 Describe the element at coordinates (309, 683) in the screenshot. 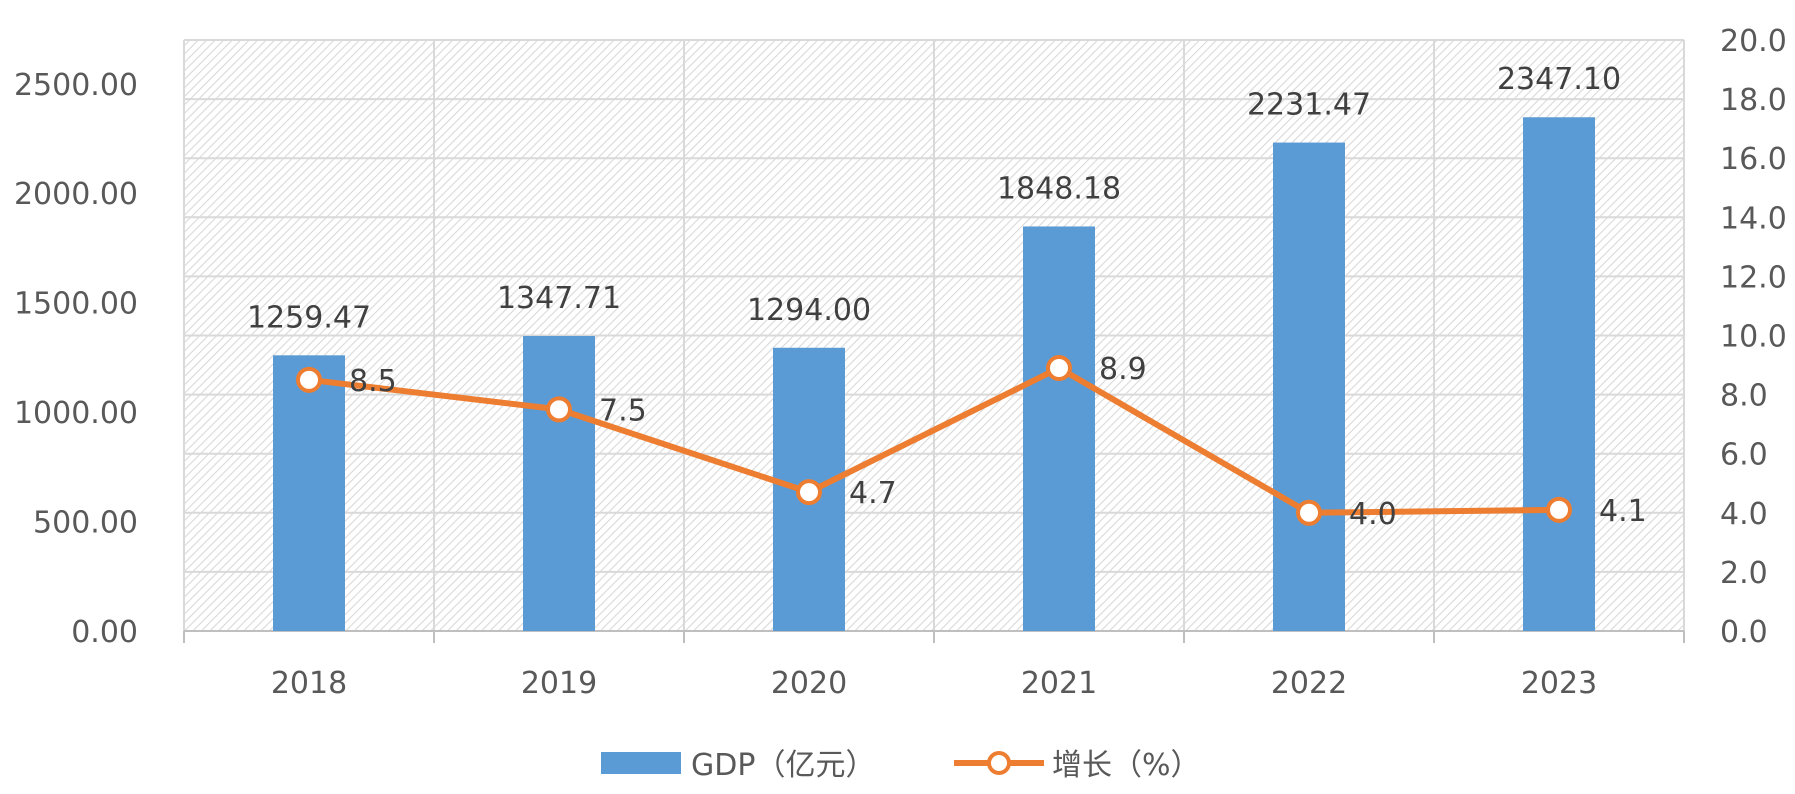

I see `x-tick-label: 2018` at that location.